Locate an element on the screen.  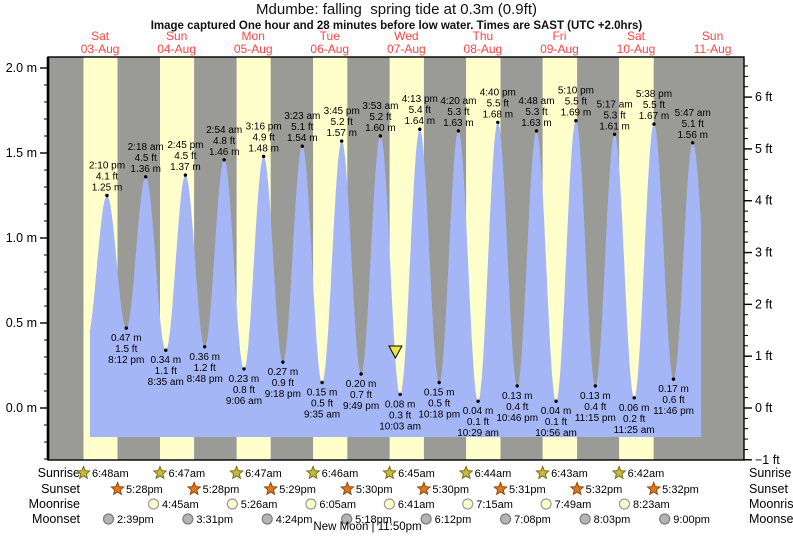
tide-label-time: 10:56 am is located at coordinates (556, 433).